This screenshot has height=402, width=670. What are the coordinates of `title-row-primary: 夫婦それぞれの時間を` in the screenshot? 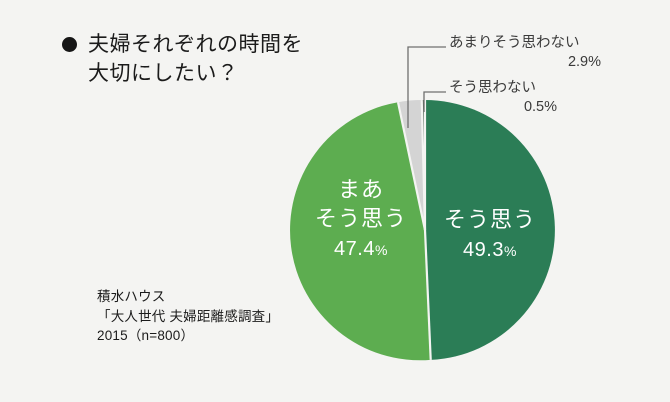 It's located at (212, 44).